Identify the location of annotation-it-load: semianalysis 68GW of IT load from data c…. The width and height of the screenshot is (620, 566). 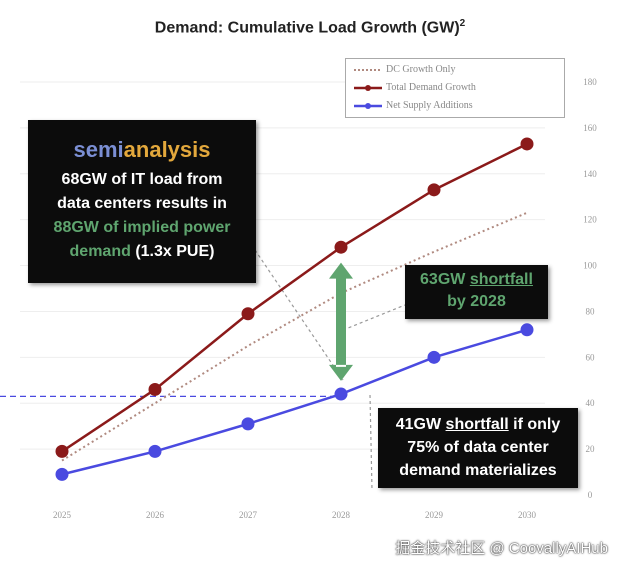
(142, 201).